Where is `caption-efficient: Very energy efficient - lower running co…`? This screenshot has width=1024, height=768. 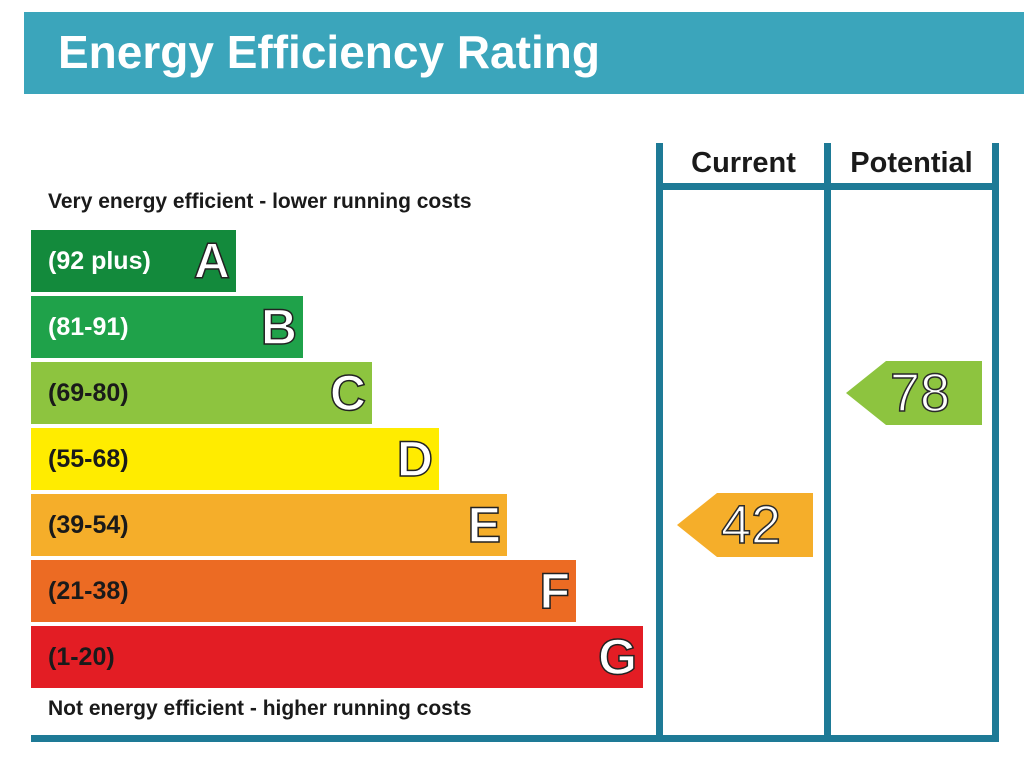
caption-efficient: Very energy efficient - lower running co… is located at coordinates (260, 201).